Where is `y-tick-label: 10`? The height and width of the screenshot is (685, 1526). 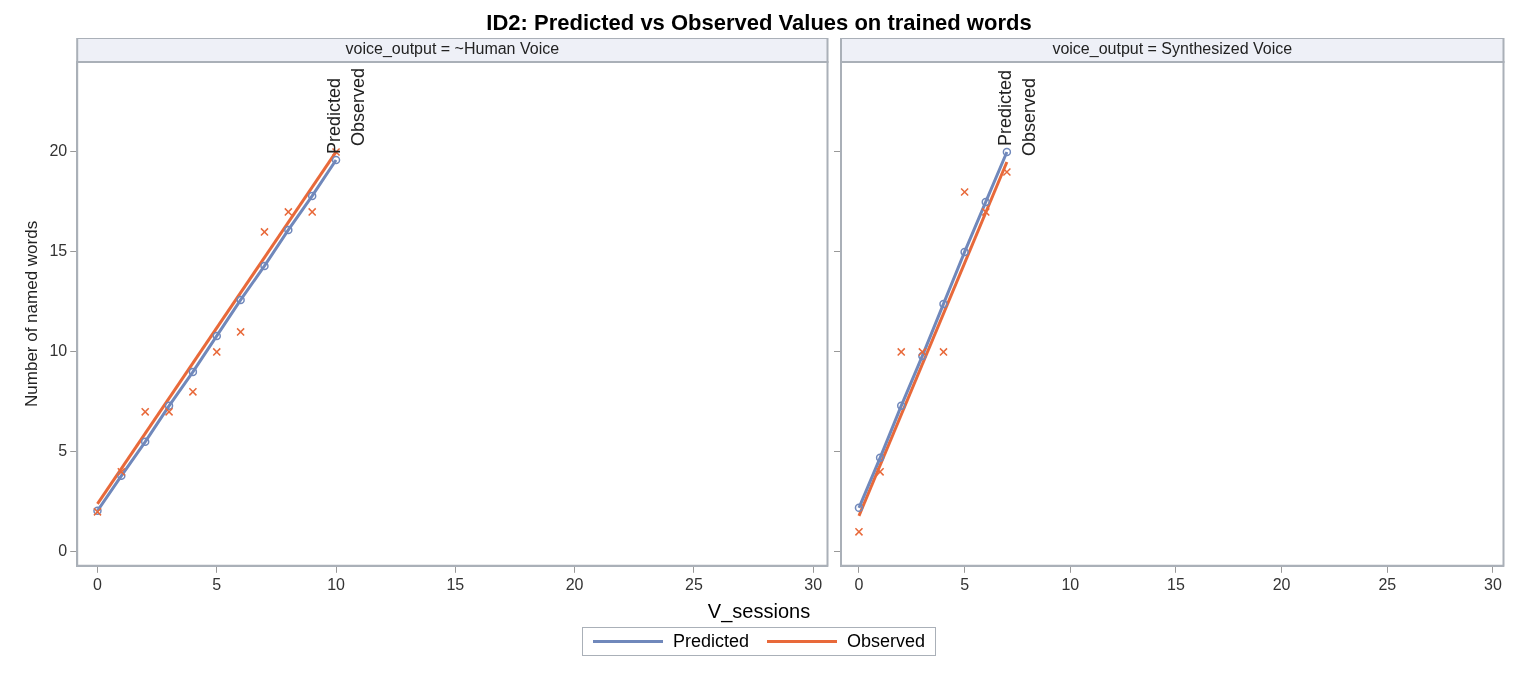 y-tick-label: 10 is located at coordinates (58, 351).